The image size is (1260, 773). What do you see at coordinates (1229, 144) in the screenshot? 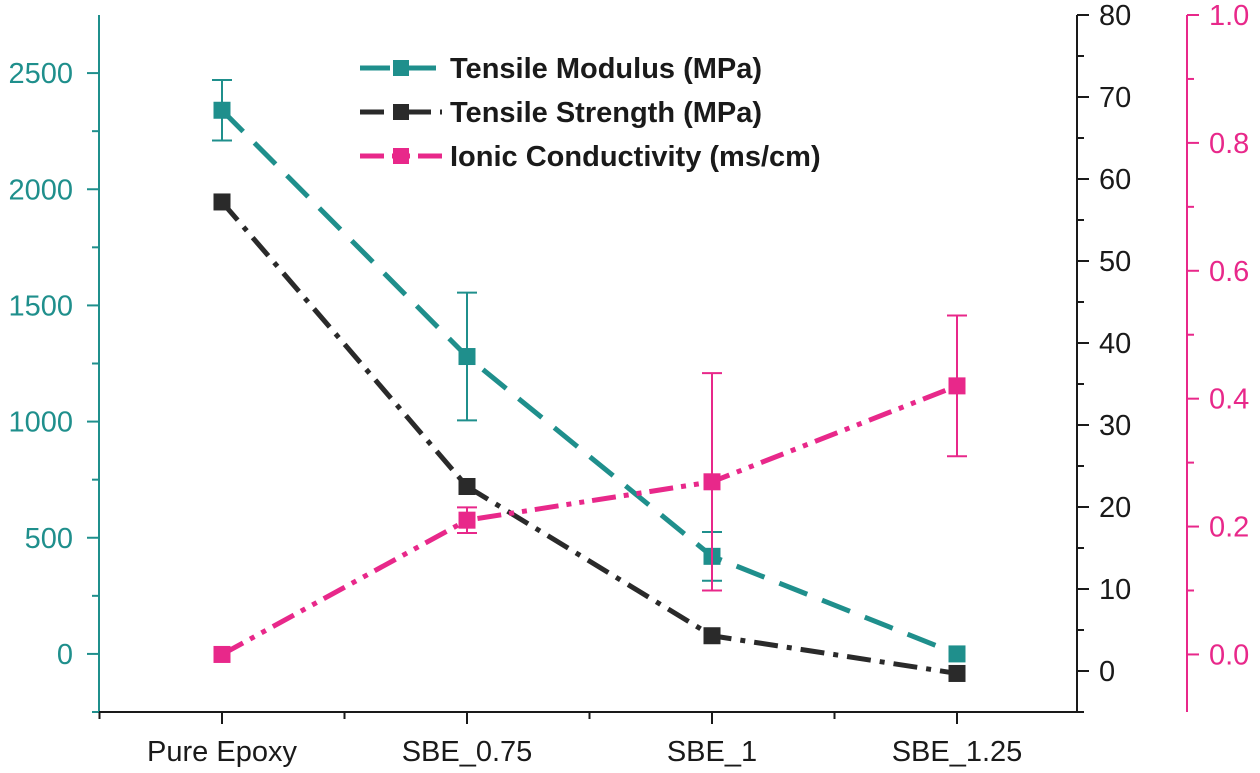
I see `right2-tick-label: 0.8` at bounding box center [1229, 144].